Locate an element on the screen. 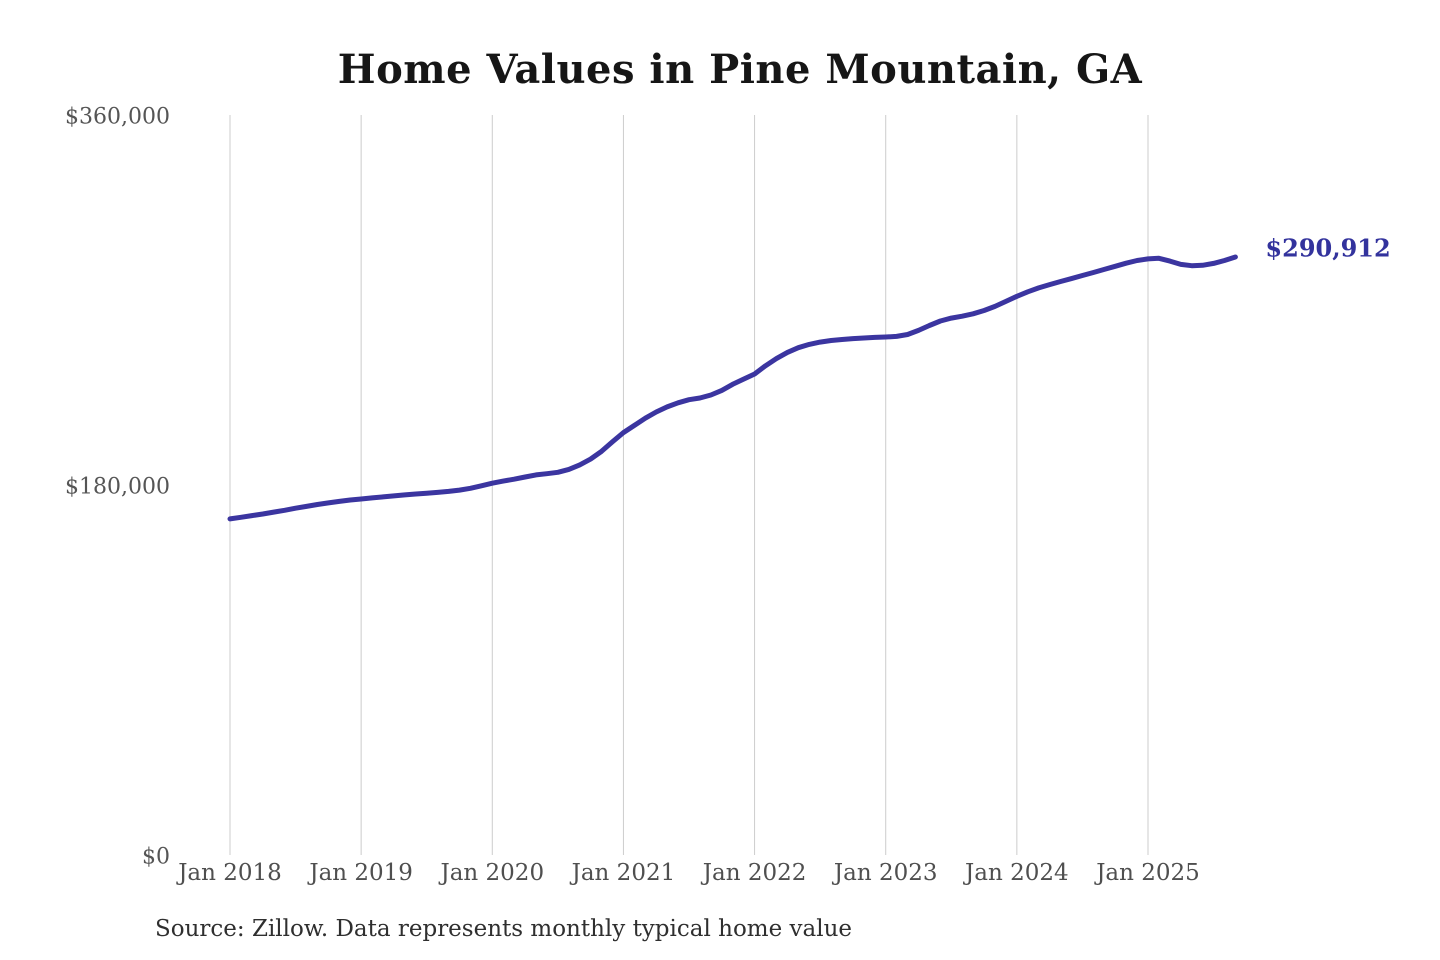 The height and width of the screenshot is (960, 1440). y-tick-180000: $180,000 is located at coordinates (117, 487).